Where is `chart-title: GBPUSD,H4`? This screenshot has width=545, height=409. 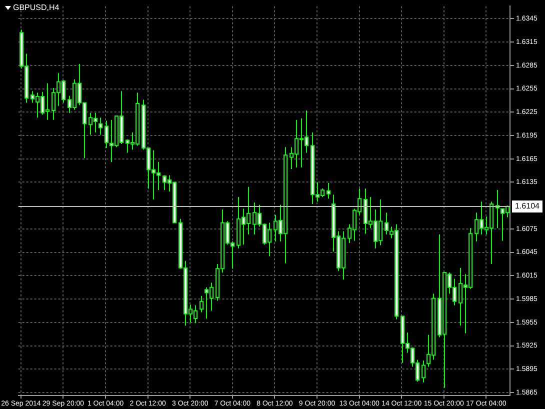
chart-title: GBPUSD,H4 is located at coordinates (36, 8).